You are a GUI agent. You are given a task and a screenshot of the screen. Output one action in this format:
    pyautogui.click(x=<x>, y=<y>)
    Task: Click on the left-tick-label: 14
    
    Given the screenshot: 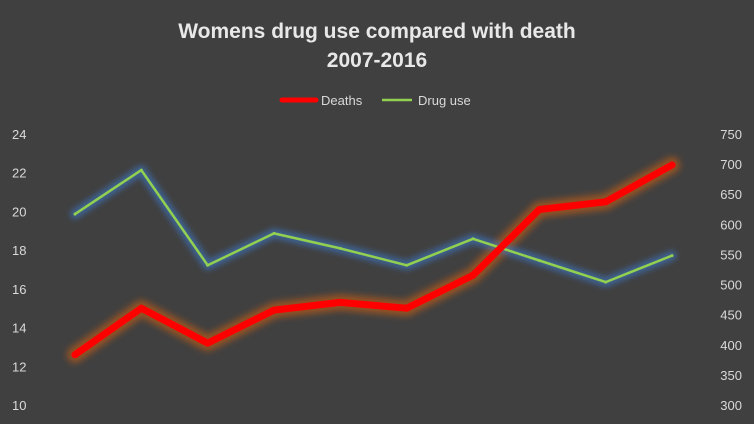 What is the action you would take?
    pyautogui.click(x=19, y=328)
    